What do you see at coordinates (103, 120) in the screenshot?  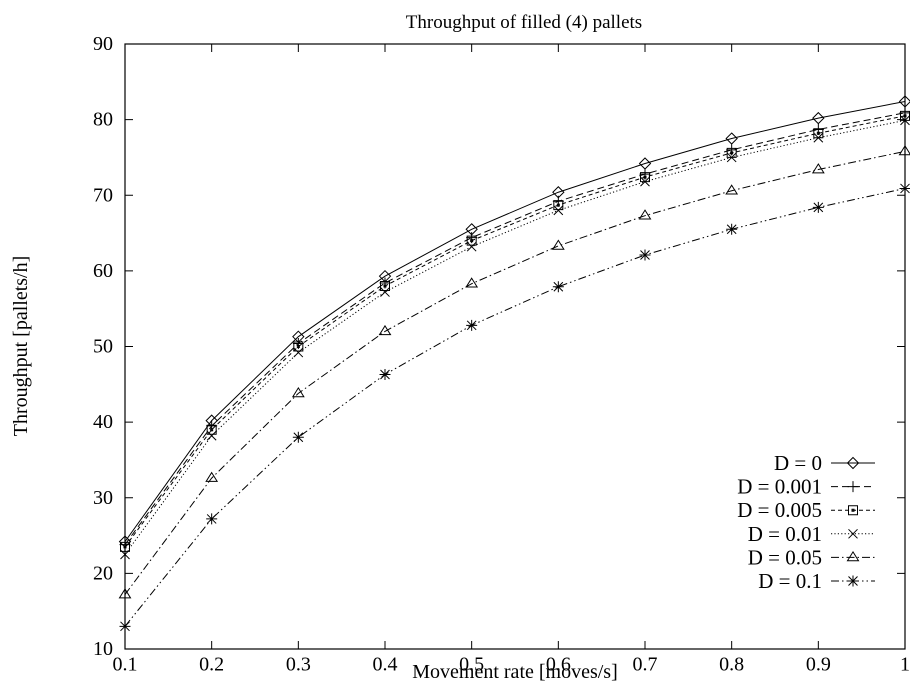 I see `y-tick-label: 80` at bounding box center [103, 120].